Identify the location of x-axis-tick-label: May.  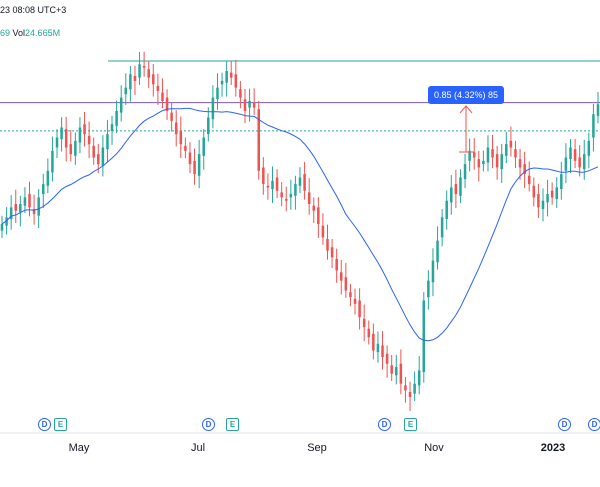
(79, 448).